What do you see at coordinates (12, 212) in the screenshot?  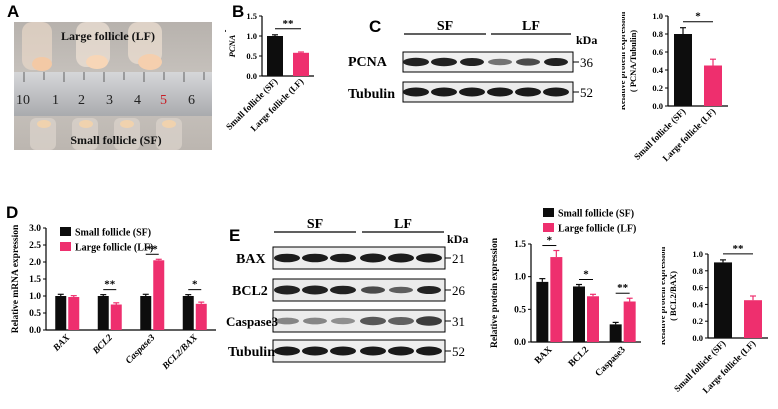 I see `panel-letter-d: D` at bounding box center [12, 212].